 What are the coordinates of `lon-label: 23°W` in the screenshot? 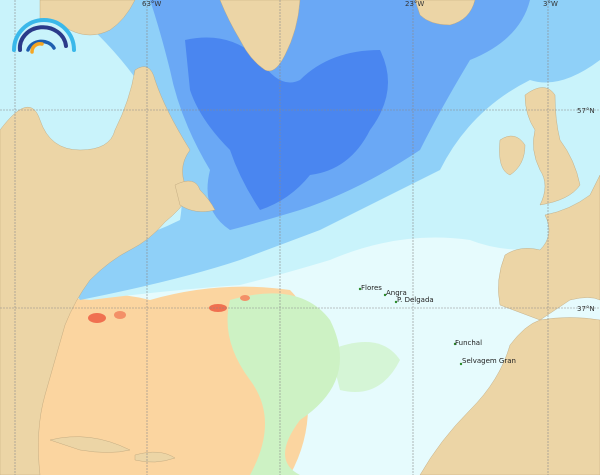 It's located at (414, 4).